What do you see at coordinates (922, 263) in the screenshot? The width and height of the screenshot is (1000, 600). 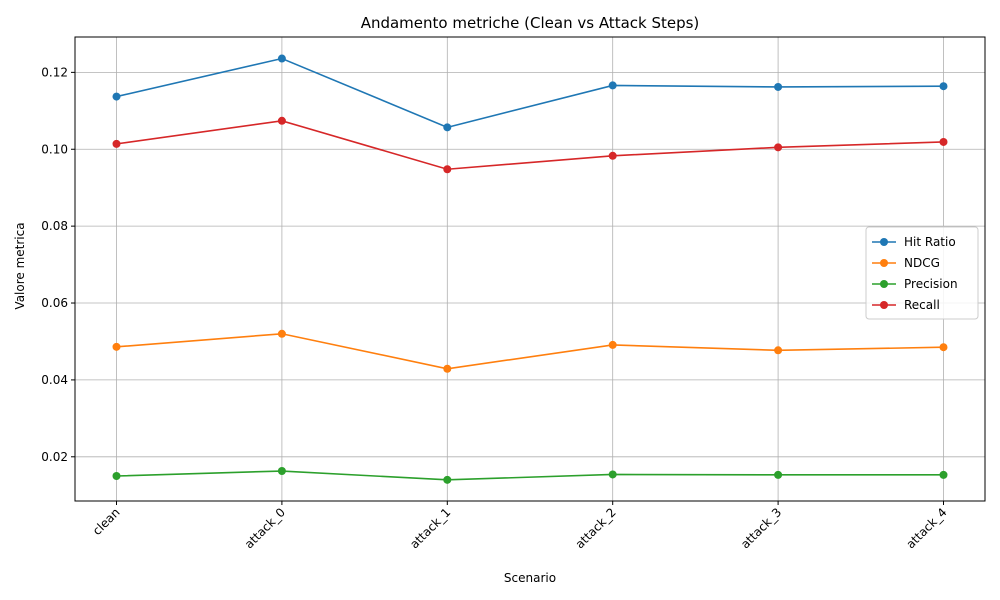 I see `legend-label: NDCG` at bounding box center [922, 263].